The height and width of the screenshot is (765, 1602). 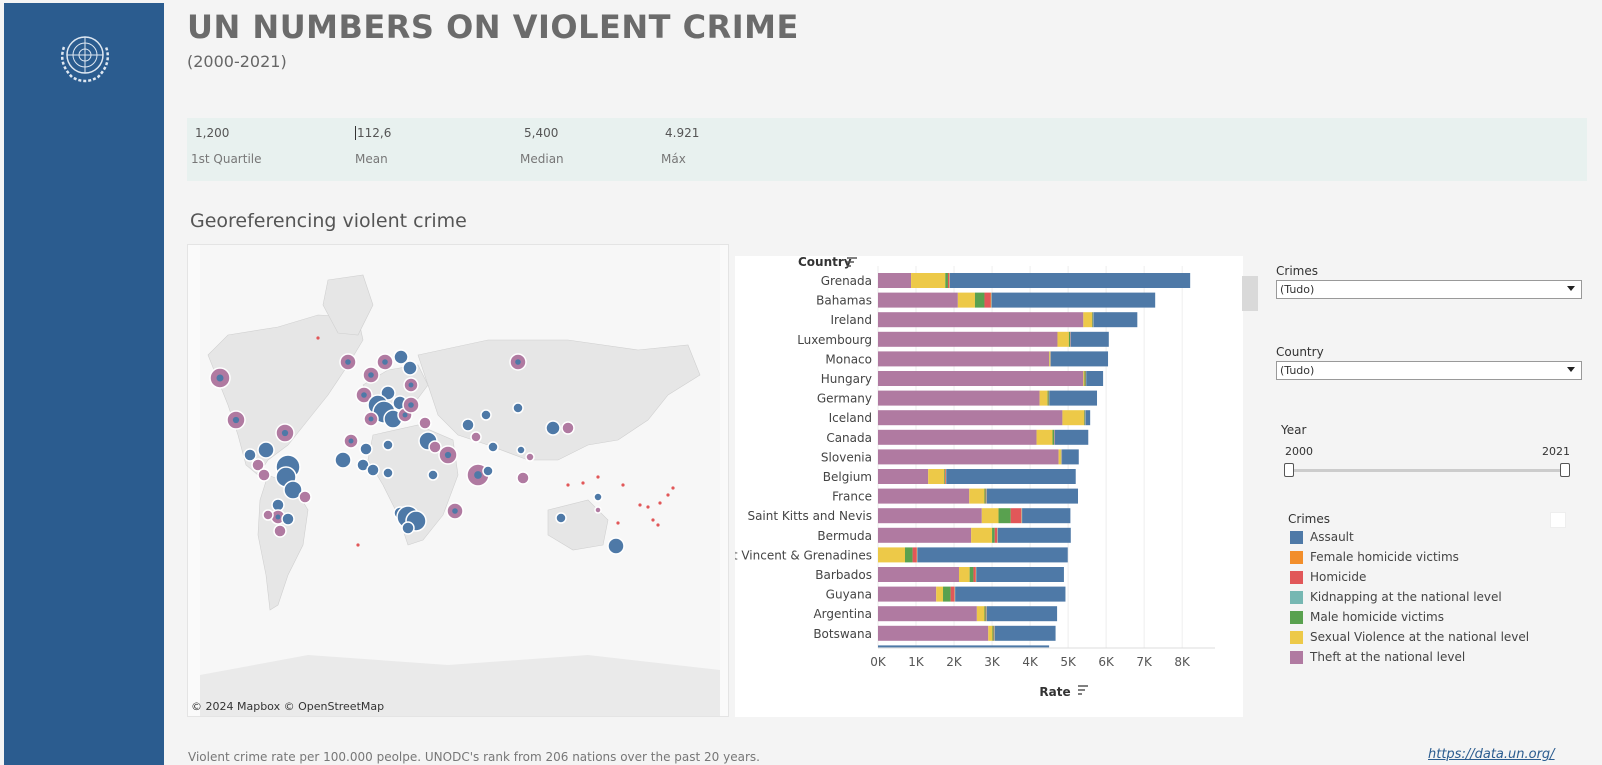 What do you see at coordinates (1565, 470) in the screenshot?
I see `year-slider-max-handle` at bounding box center [1565, 470].